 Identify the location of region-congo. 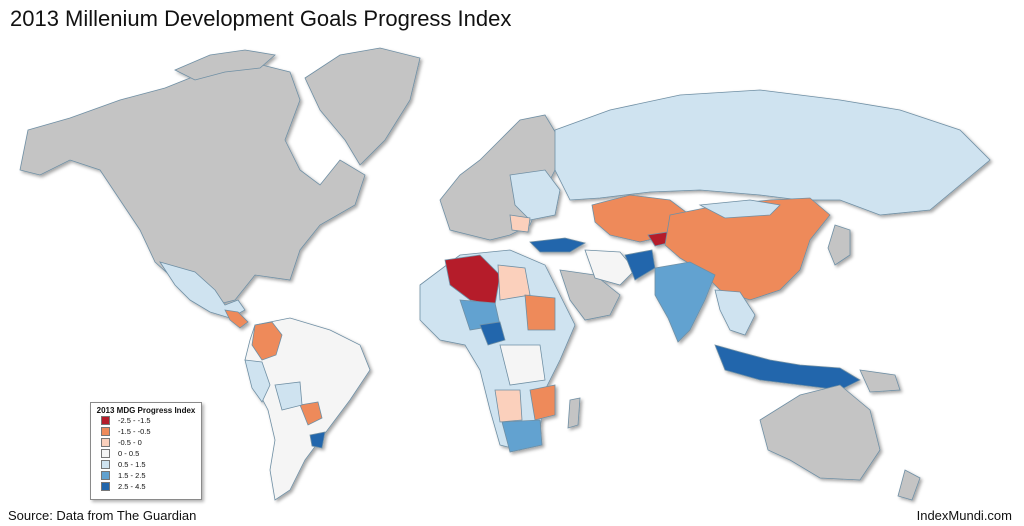
(522, 365).